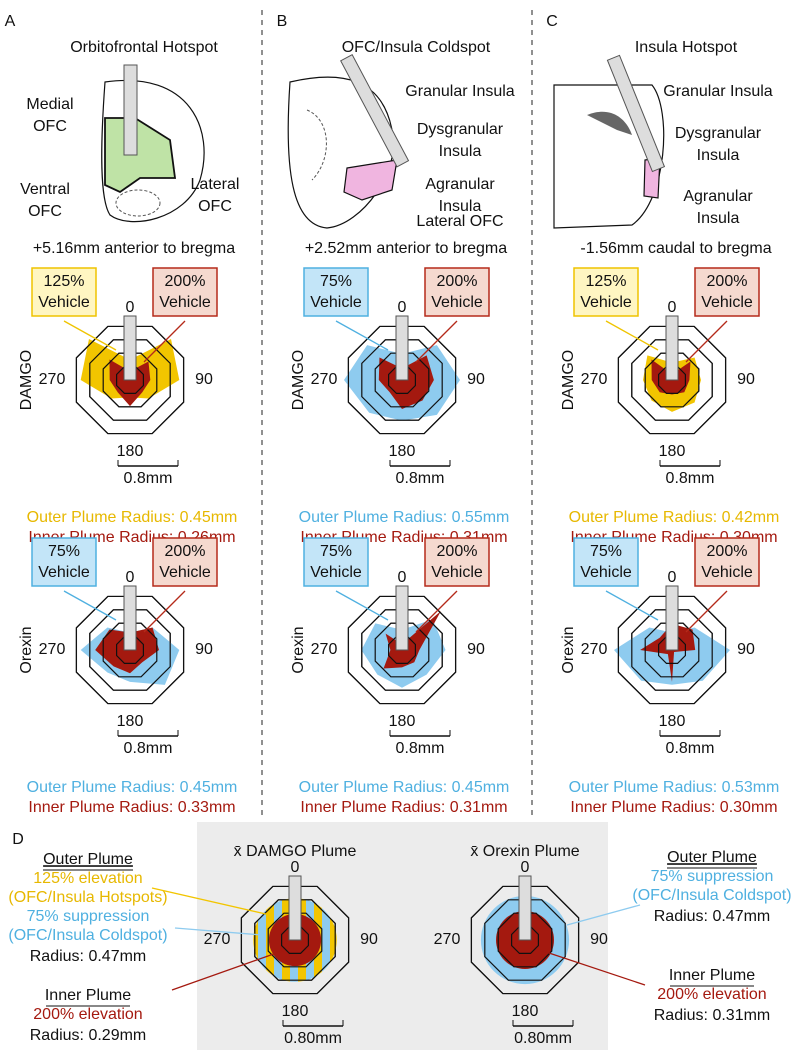  Describe the element at coordinates (45, 189) in the screenshot. I see `region-label: Ventral` at that location.